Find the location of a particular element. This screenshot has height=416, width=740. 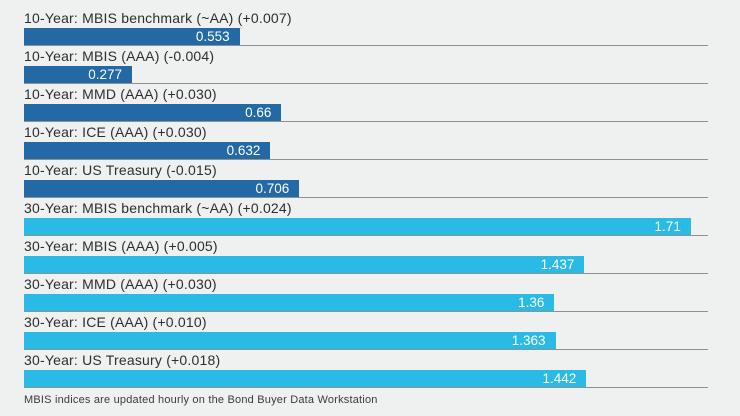

bar: 1.442 is located at coordinates (305, 378).